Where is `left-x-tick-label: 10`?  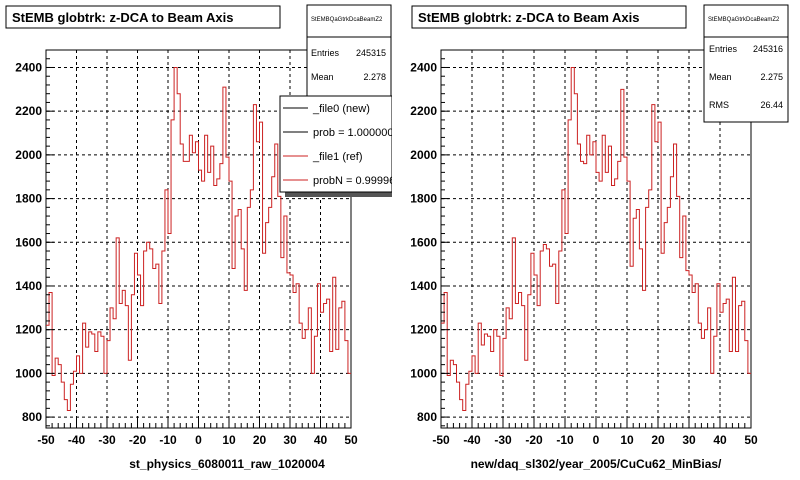 left-x-tick-label: 10 is located at coordinates (229, 440).